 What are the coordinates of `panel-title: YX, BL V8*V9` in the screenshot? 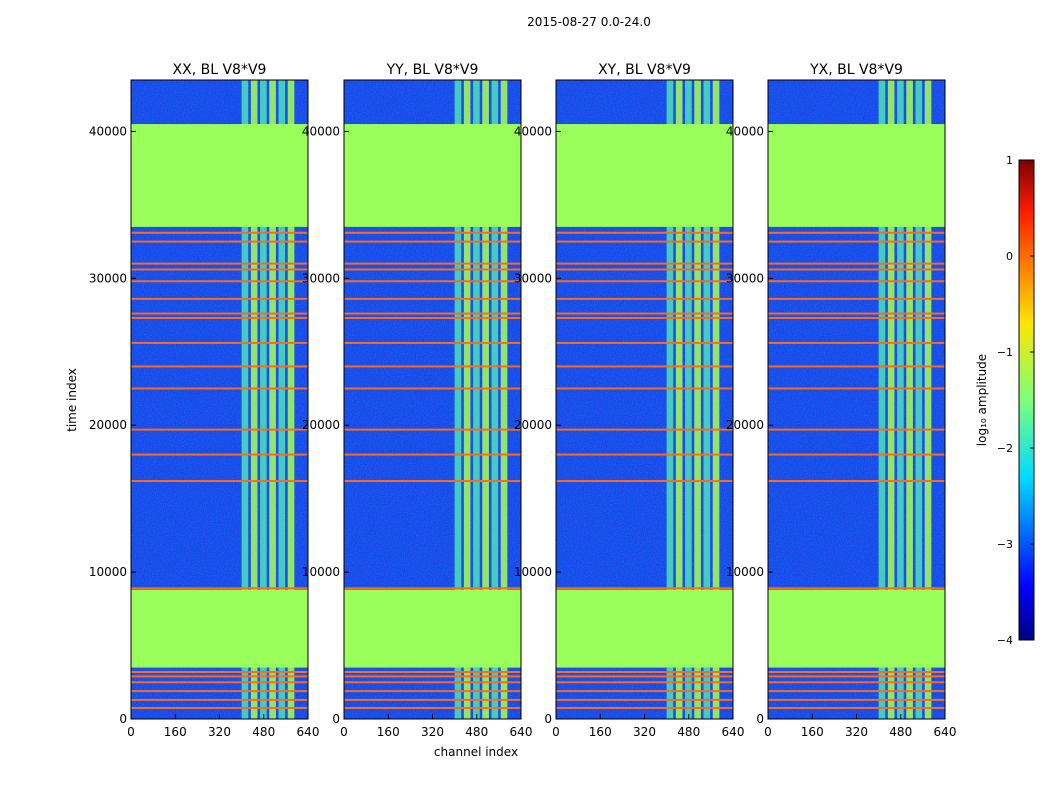 It's located at (856, 70).